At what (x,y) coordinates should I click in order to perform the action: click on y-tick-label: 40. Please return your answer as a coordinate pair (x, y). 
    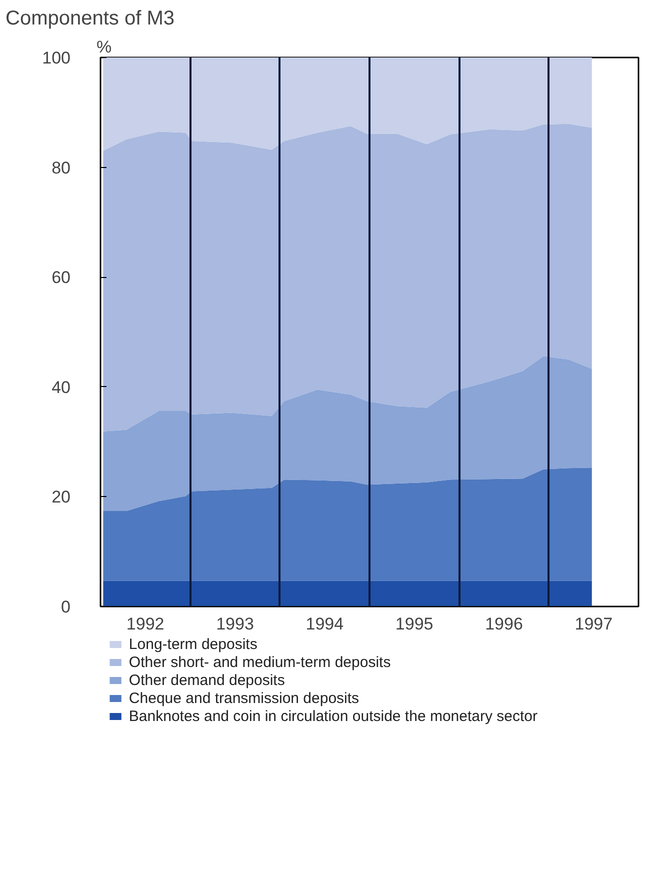
    Looking at the image, I should click on (61, 387).